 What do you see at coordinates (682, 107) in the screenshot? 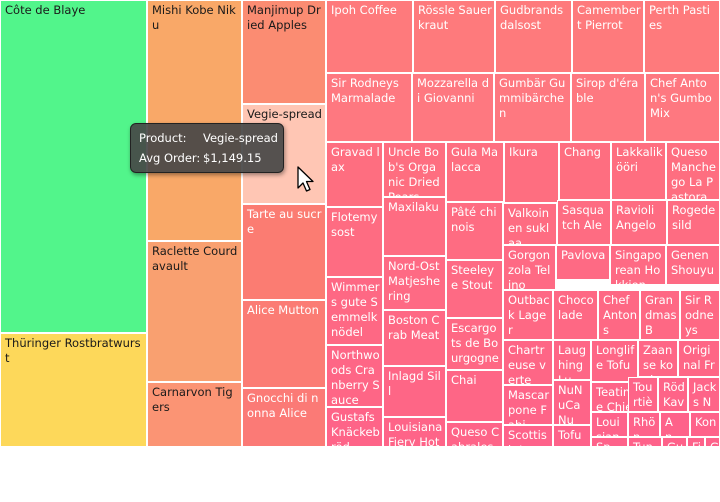
I see `treemap-cell-chef-anton-s-gumbo-mix: Chef Anton's Gumbo Mix` at bounding box center [682, 107].